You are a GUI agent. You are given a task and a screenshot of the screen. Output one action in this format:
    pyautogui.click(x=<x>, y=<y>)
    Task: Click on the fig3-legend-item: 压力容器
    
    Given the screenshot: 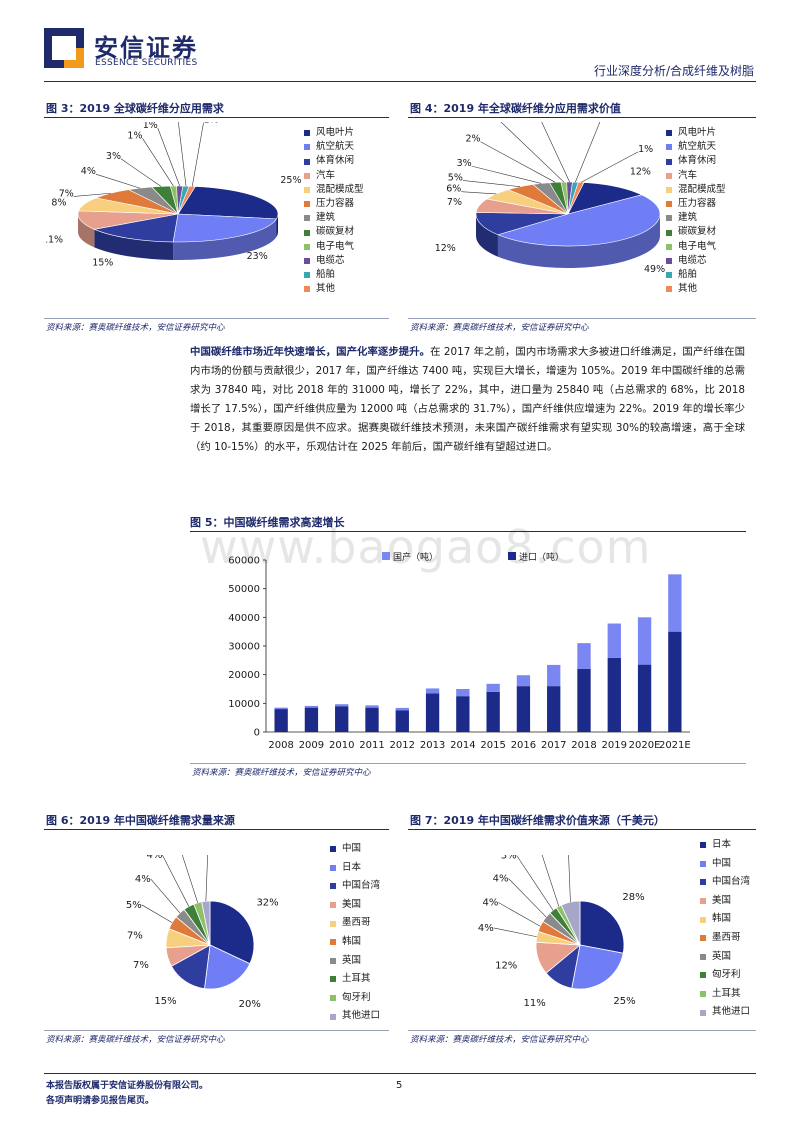 What is the action you would take?
    pyautogui.click(x=334, y=204)
    